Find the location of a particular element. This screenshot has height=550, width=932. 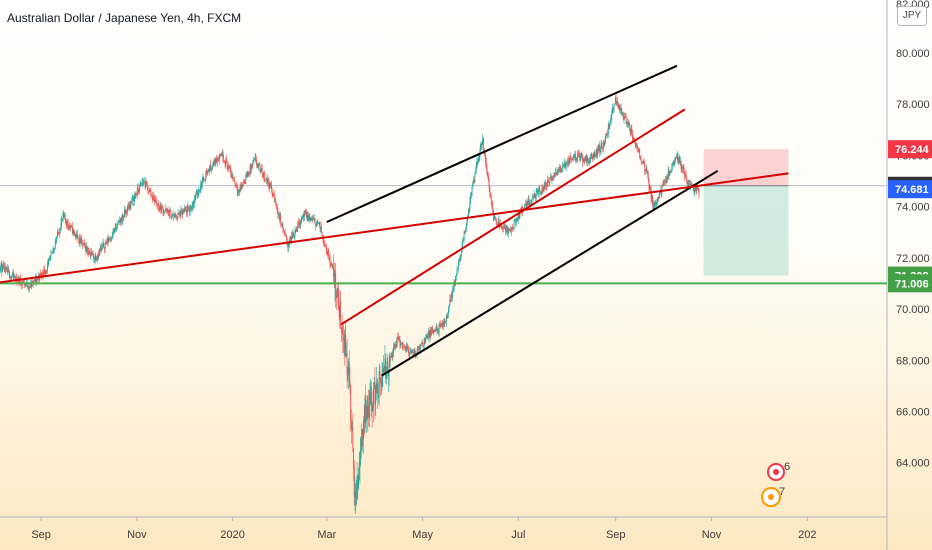

lower-channel-line is located at coordinates (550, 273).